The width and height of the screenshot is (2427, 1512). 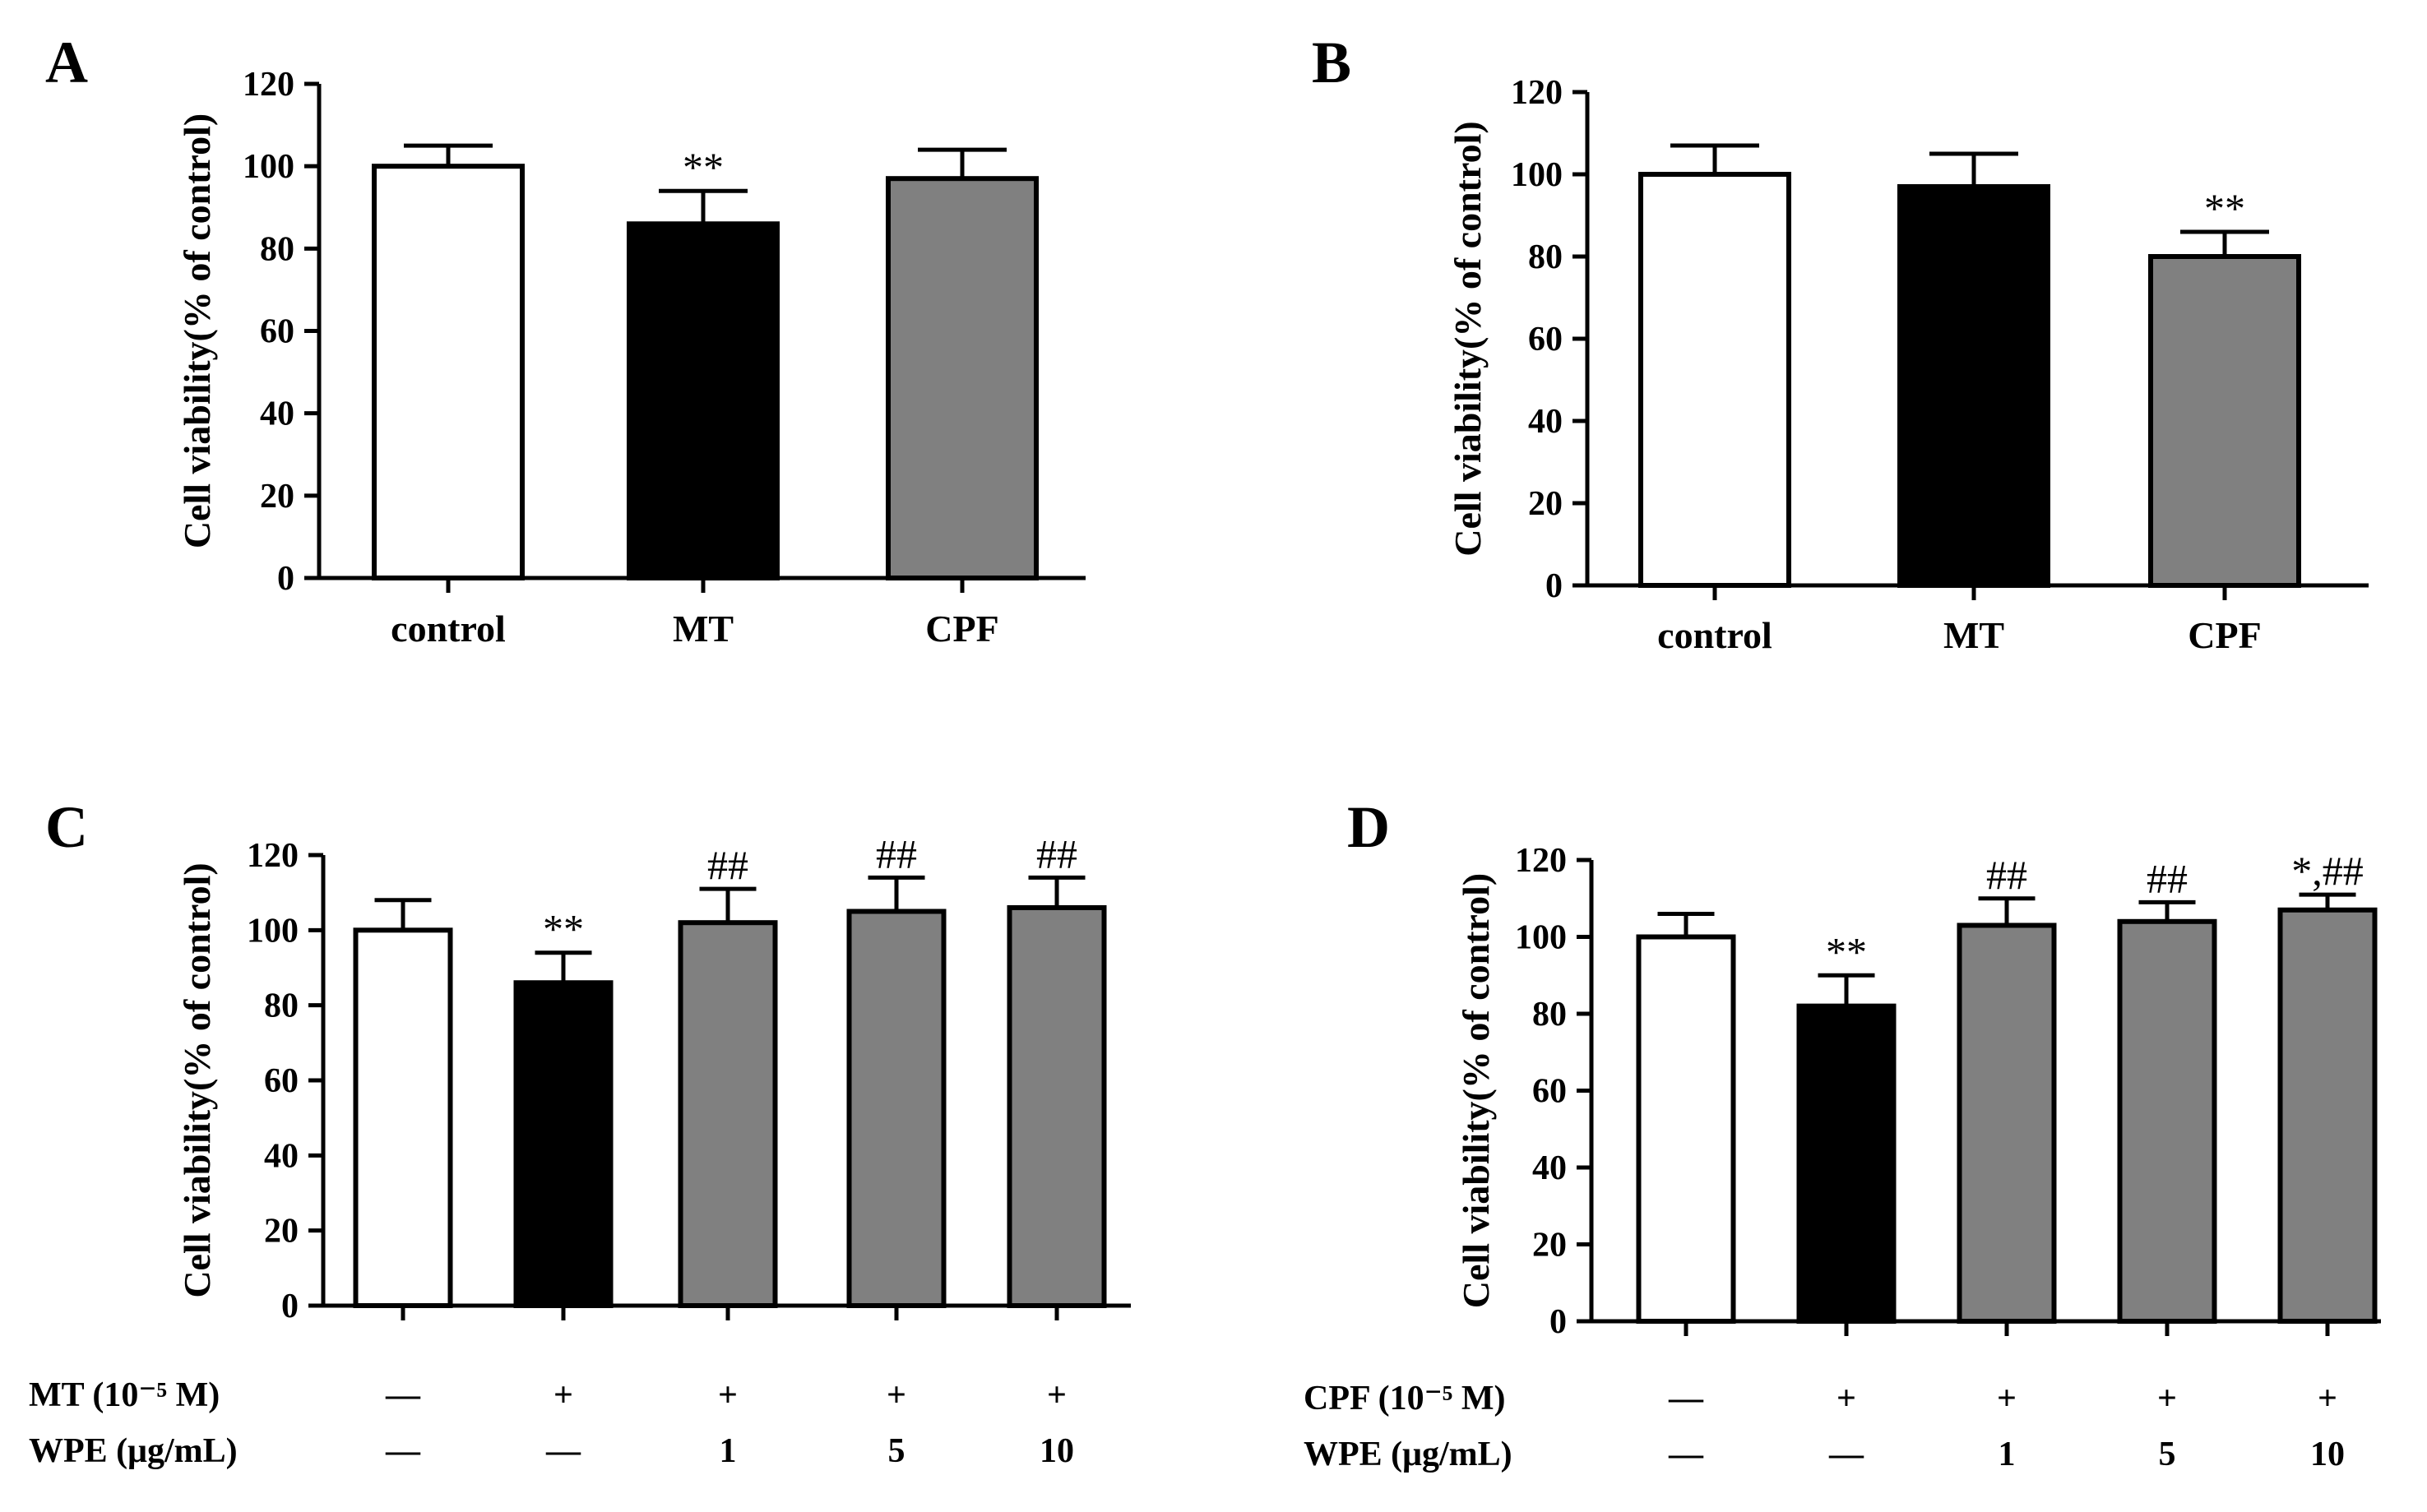 What do you see at coordinates (124, 1395) in the screenshot?
I see `condition-row-label: MT (10⁻⁵ M)` at bounding box center [124, 1395].